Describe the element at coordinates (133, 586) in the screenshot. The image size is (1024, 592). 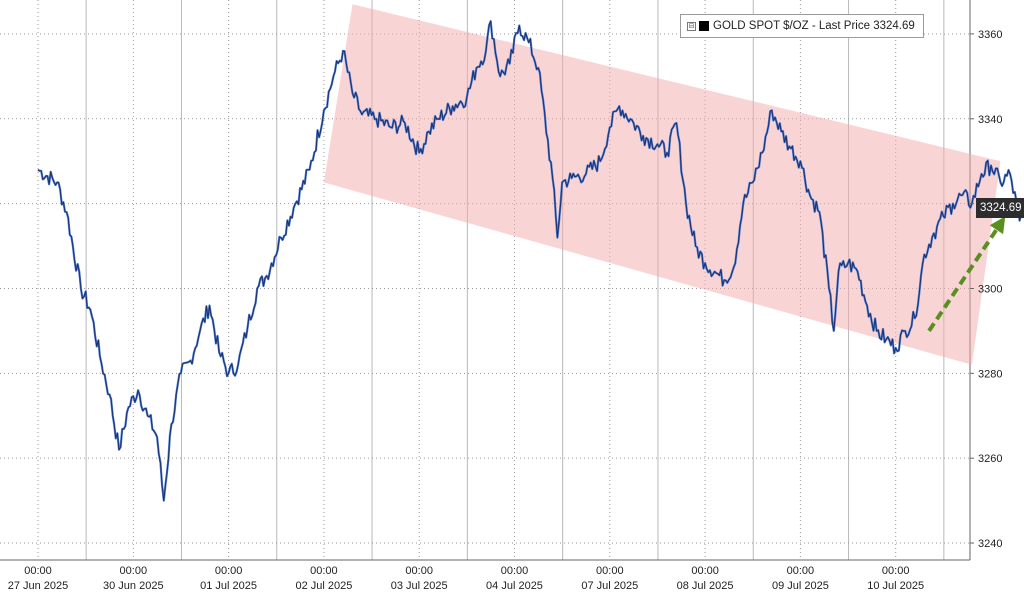
I see `x-tick-date: 30 Jun 2025` at that location.